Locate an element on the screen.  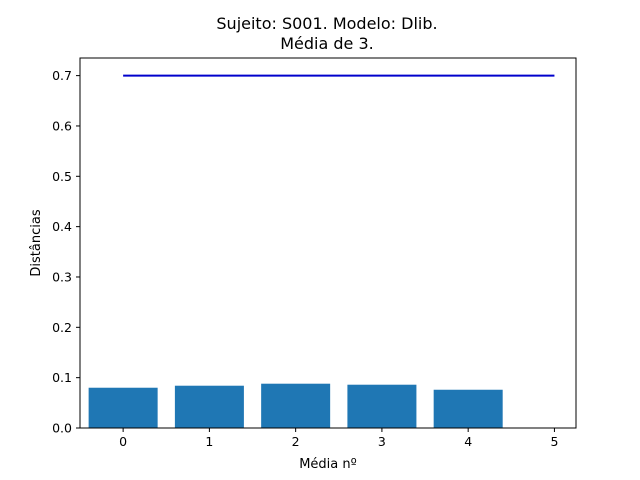
x-tick-label: 4 is located at coordinates (468, 441).